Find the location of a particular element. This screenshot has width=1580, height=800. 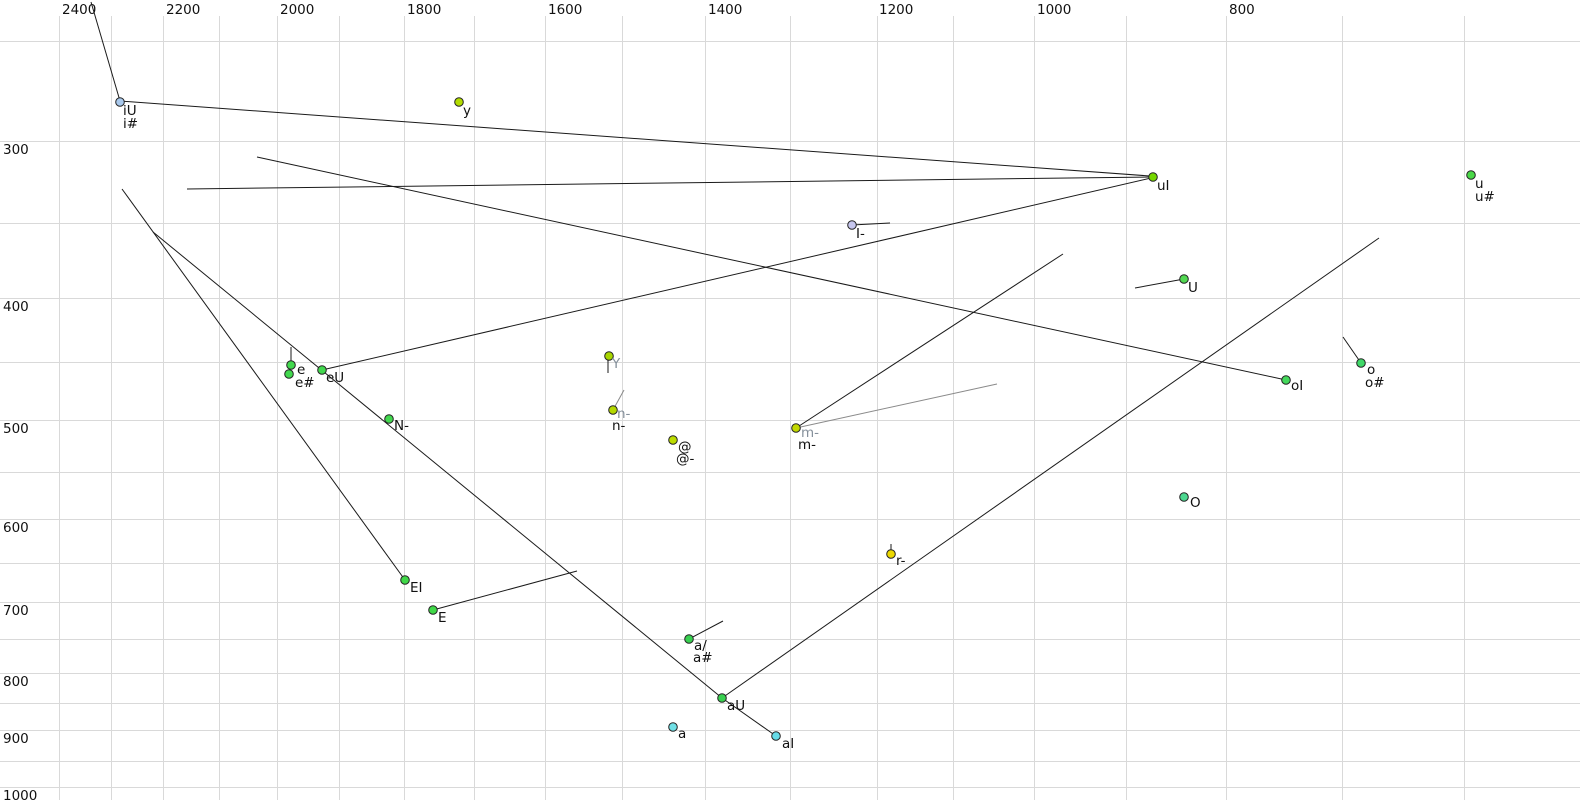

y-tick-label: 300 is located at coordinates (16, 150).